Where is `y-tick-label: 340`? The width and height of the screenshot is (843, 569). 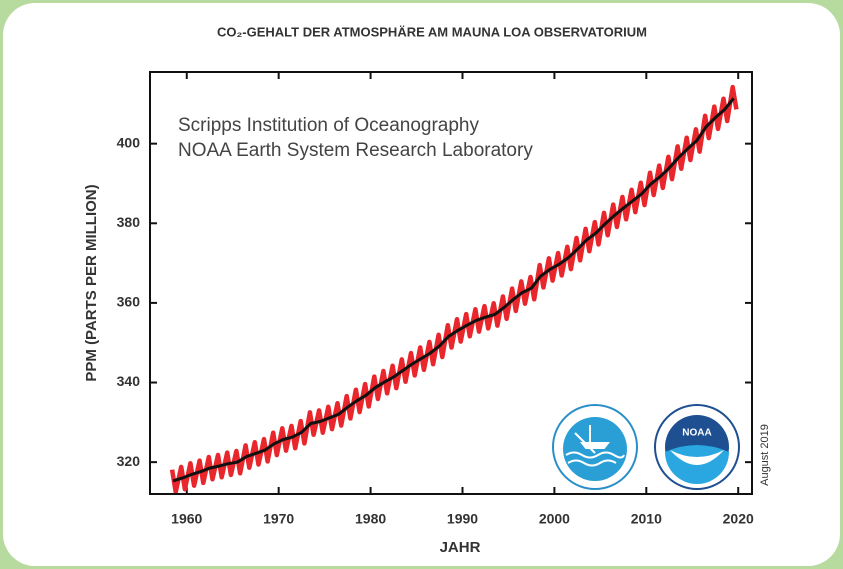
y-tick-label: 340 is located at coordinates (129, 381).